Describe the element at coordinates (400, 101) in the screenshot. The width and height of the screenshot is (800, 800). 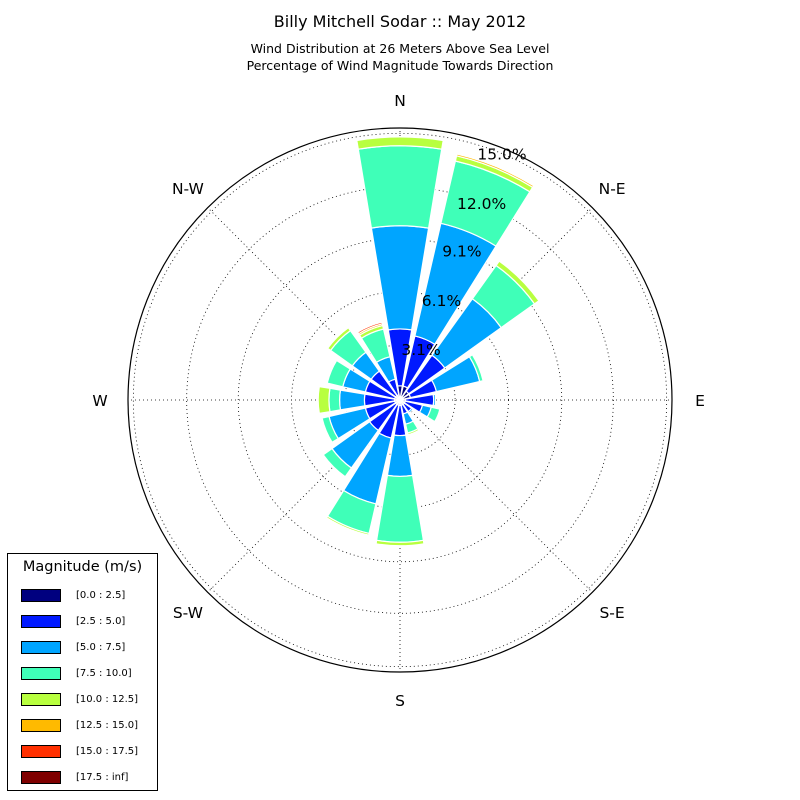
I see `compass-label-n: N` at that location.